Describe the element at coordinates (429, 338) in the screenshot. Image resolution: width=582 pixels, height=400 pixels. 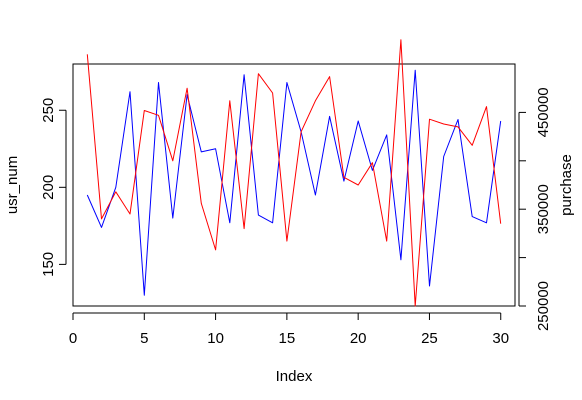
I see `x-tick-label: 25` at that location.